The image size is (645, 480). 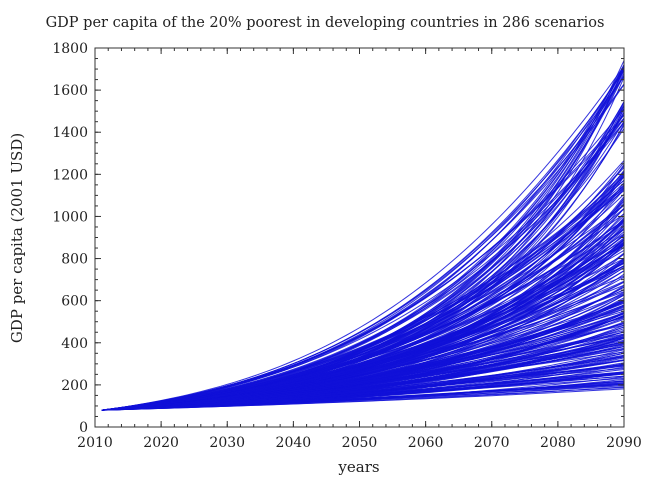 What do you see at coordinates (426, 443) in the screenshot?
I see `x-tick-label: 2060` at bounding box center [426, 443].